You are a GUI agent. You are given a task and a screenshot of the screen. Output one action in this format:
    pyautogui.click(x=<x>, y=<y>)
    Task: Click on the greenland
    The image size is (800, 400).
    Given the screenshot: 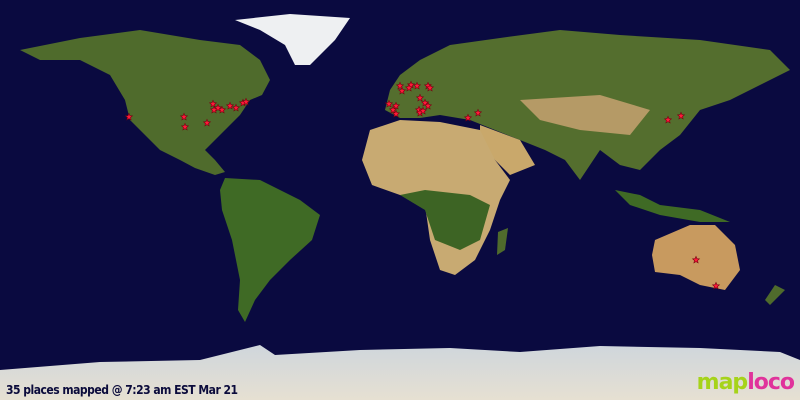 What is the action you would take?
    pyautogui.click(x=292, y=39)
    